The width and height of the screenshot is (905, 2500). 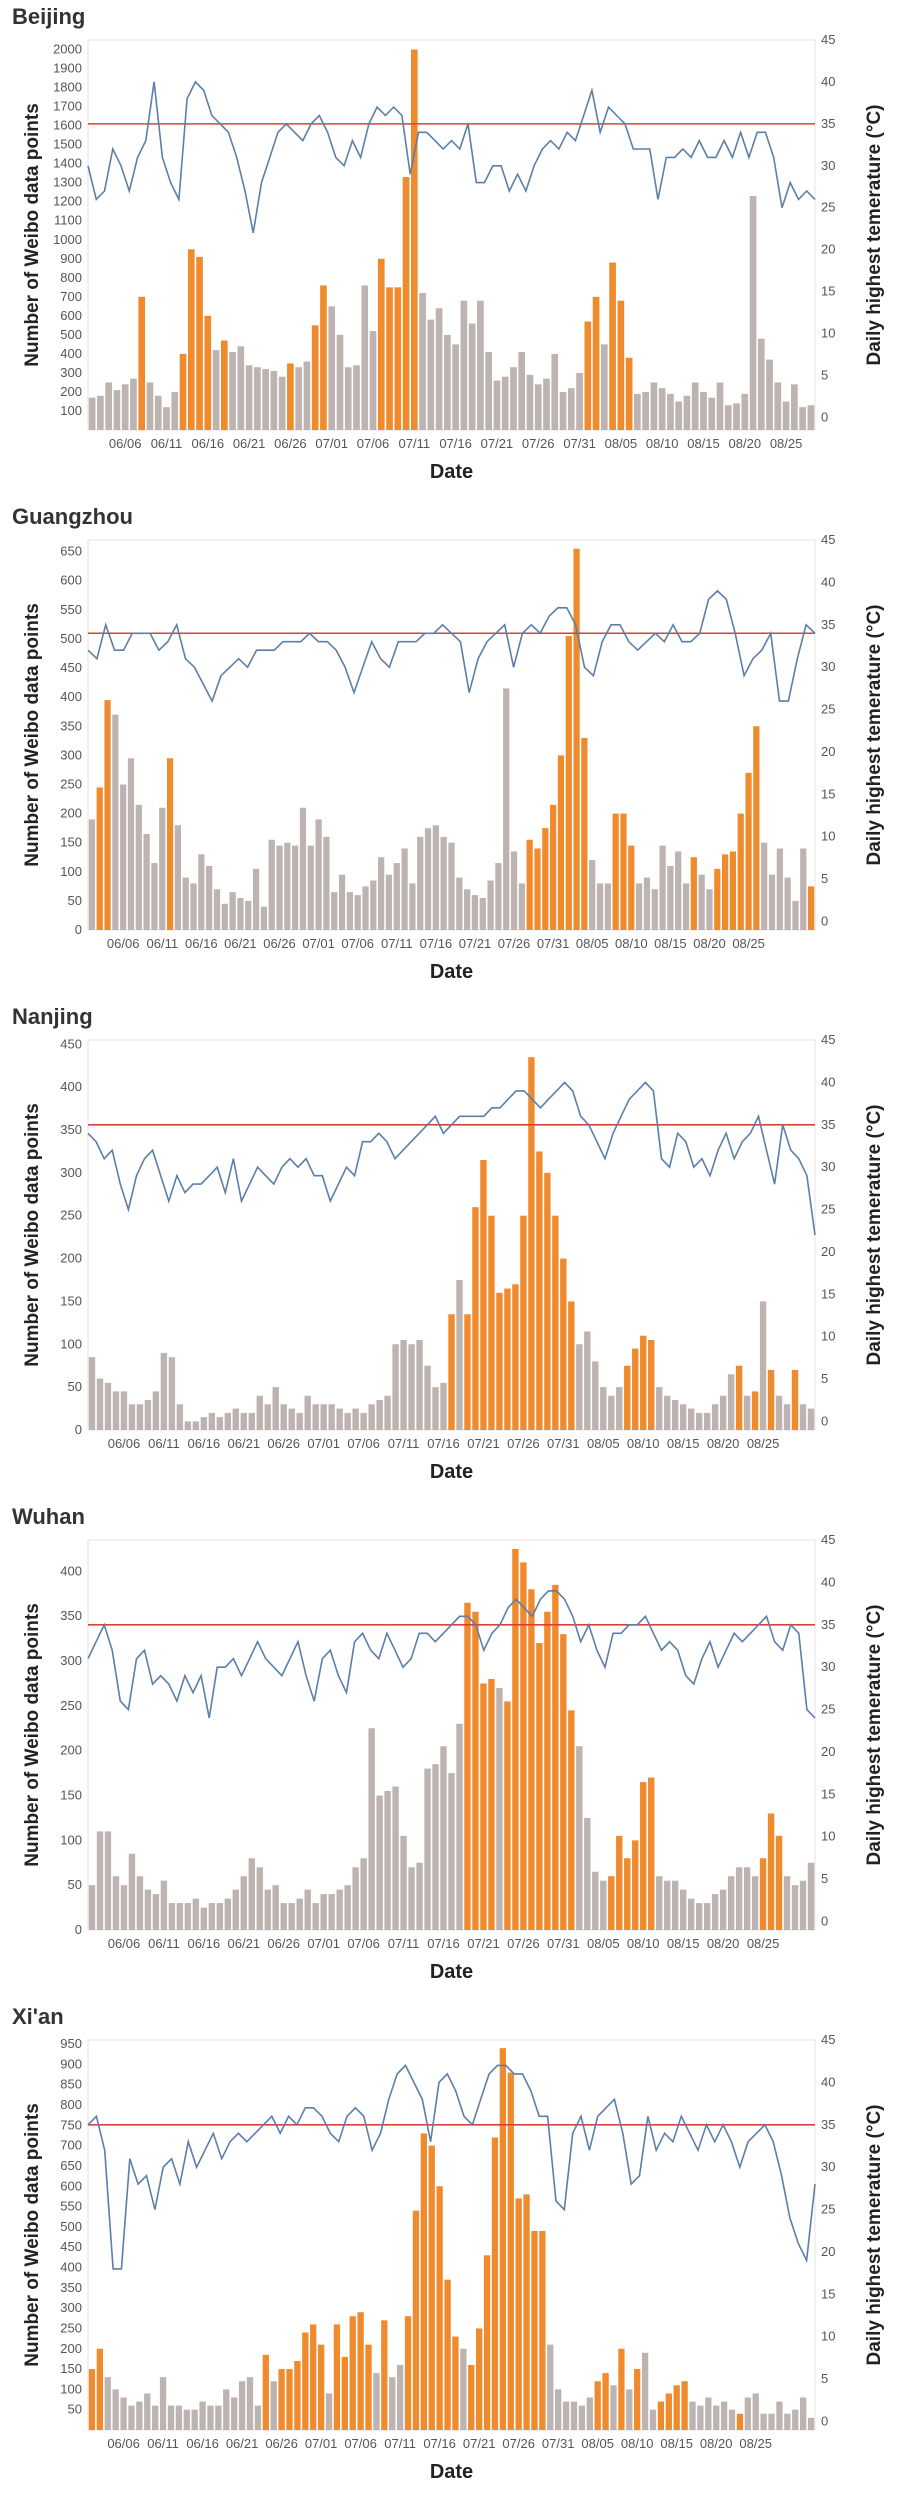 I want to click on plot-area, so click(x=451, y=2235).